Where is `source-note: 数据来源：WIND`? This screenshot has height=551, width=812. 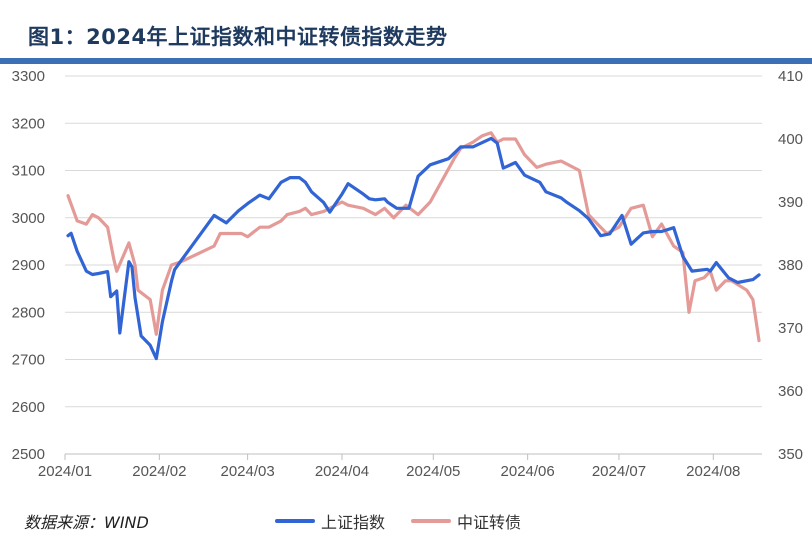 source-note: 数据来源：WIND is located at coordinates (86, 522).